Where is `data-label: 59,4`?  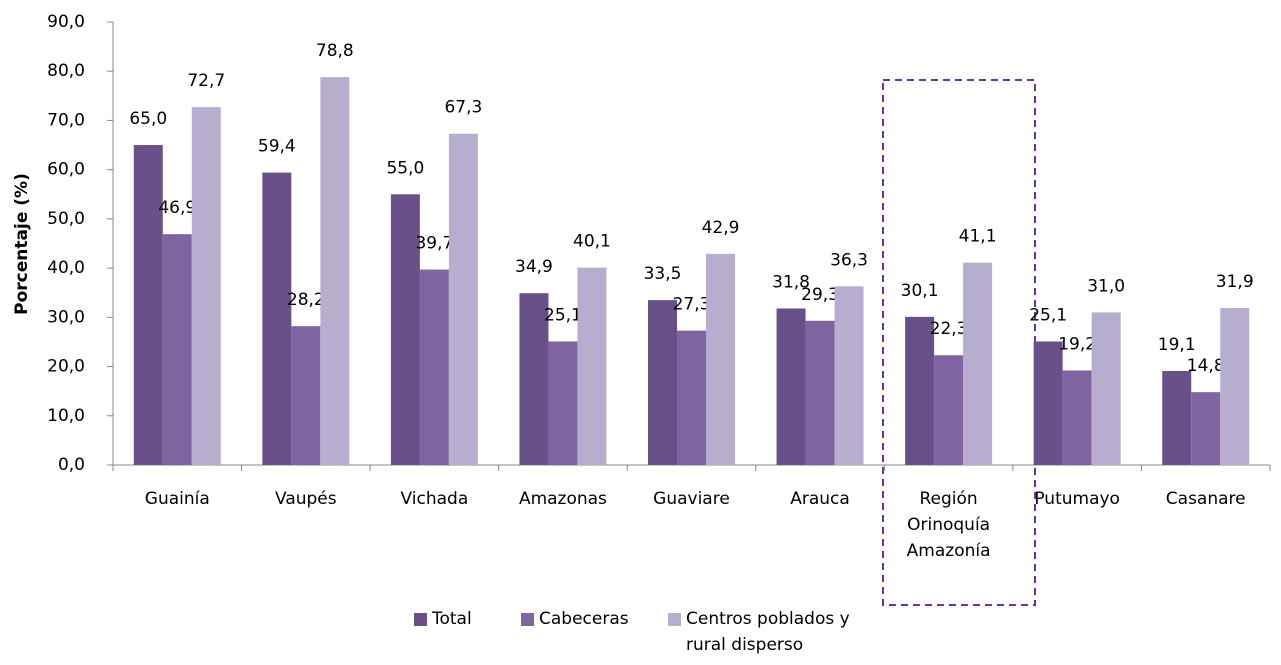 data-label: 59,4 is located at coordinates (277, 147).